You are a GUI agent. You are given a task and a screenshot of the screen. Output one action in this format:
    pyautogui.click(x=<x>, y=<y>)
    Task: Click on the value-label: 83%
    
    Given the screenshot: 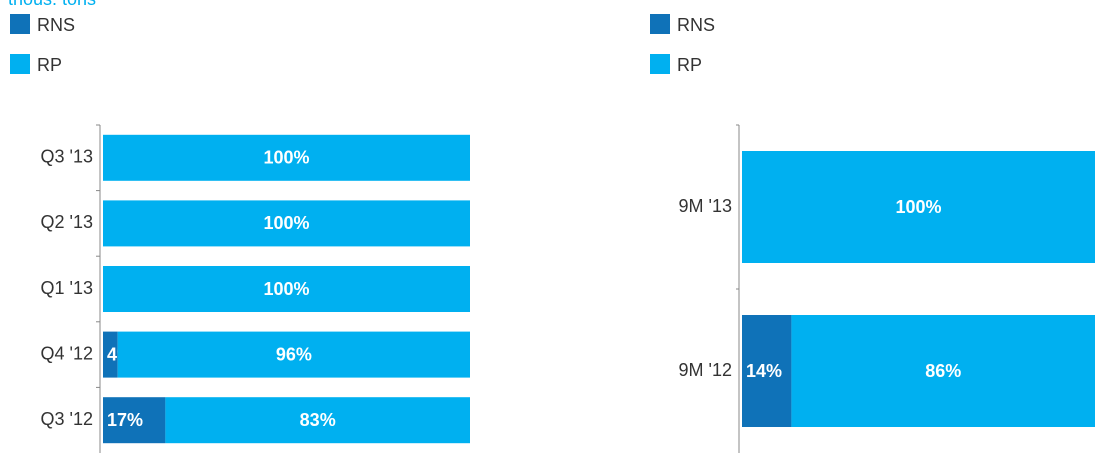 What is the action you would take?
    pyautogui.click(x=318, y=420)
    